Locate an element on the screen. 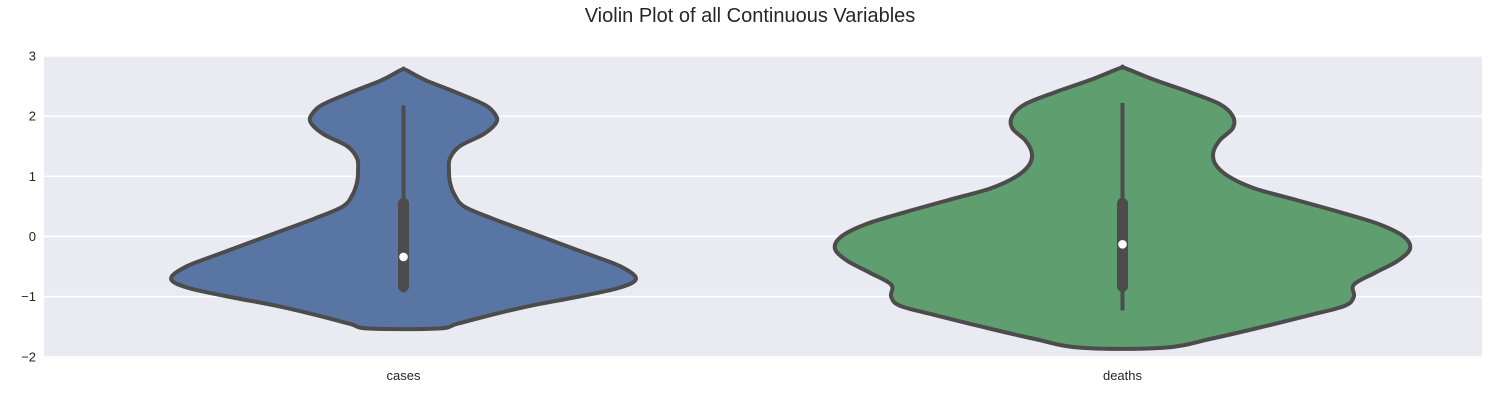  y-tick-label: 0 is located at coordinates (32, 236).